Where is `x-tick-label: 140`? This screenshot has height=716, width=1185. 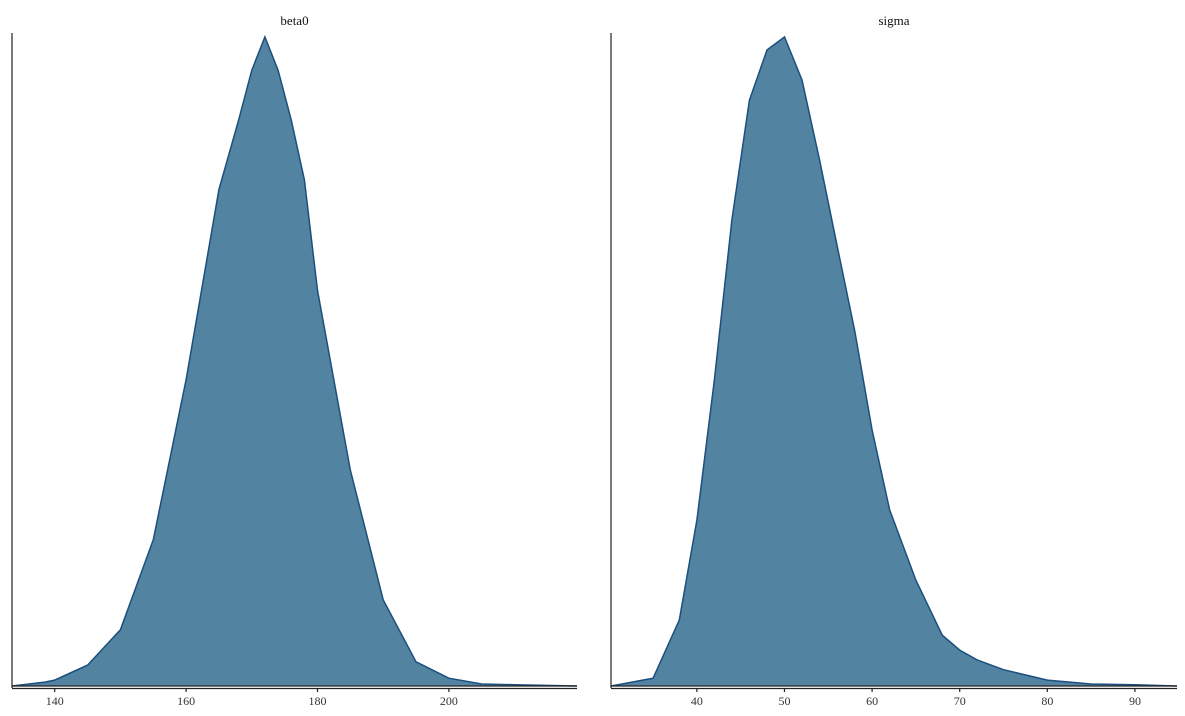 x-tick-label: 140 is located at coordinates (55, 701).